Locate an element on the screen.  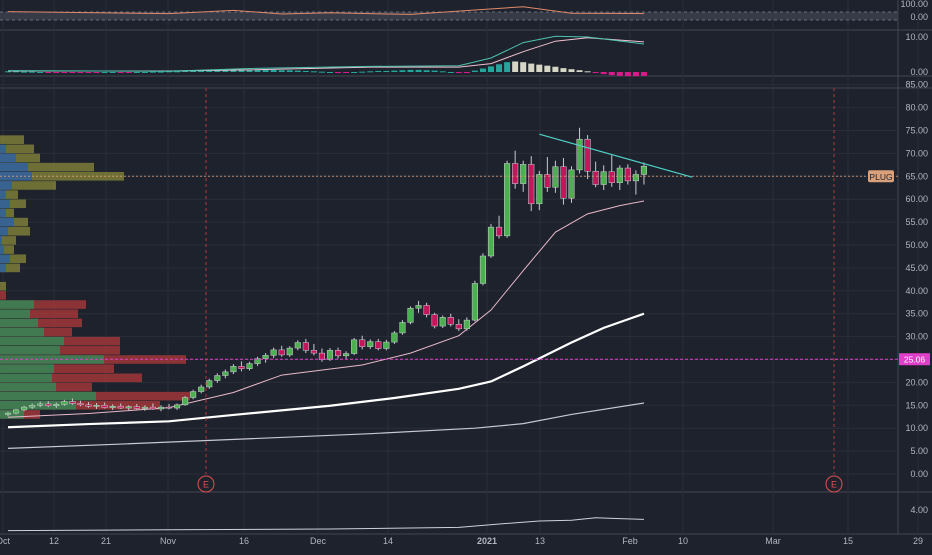
level-price-badge is located at coordinates (914, 359).